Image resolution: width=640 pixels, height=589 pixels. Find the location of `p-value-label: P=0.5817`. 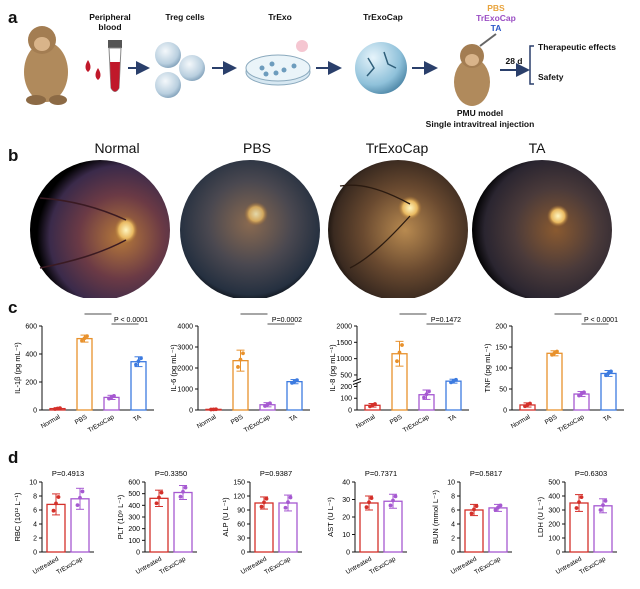

p-value-label: P=0.5817 is located at coordinates (486, 473).